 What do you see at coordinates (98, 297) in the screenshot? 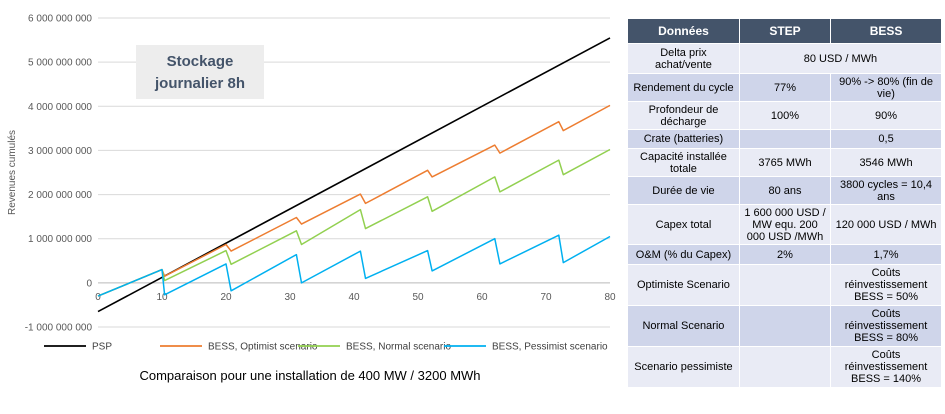
I see `x-tick-label: 0` at bounding box center [98, 297].